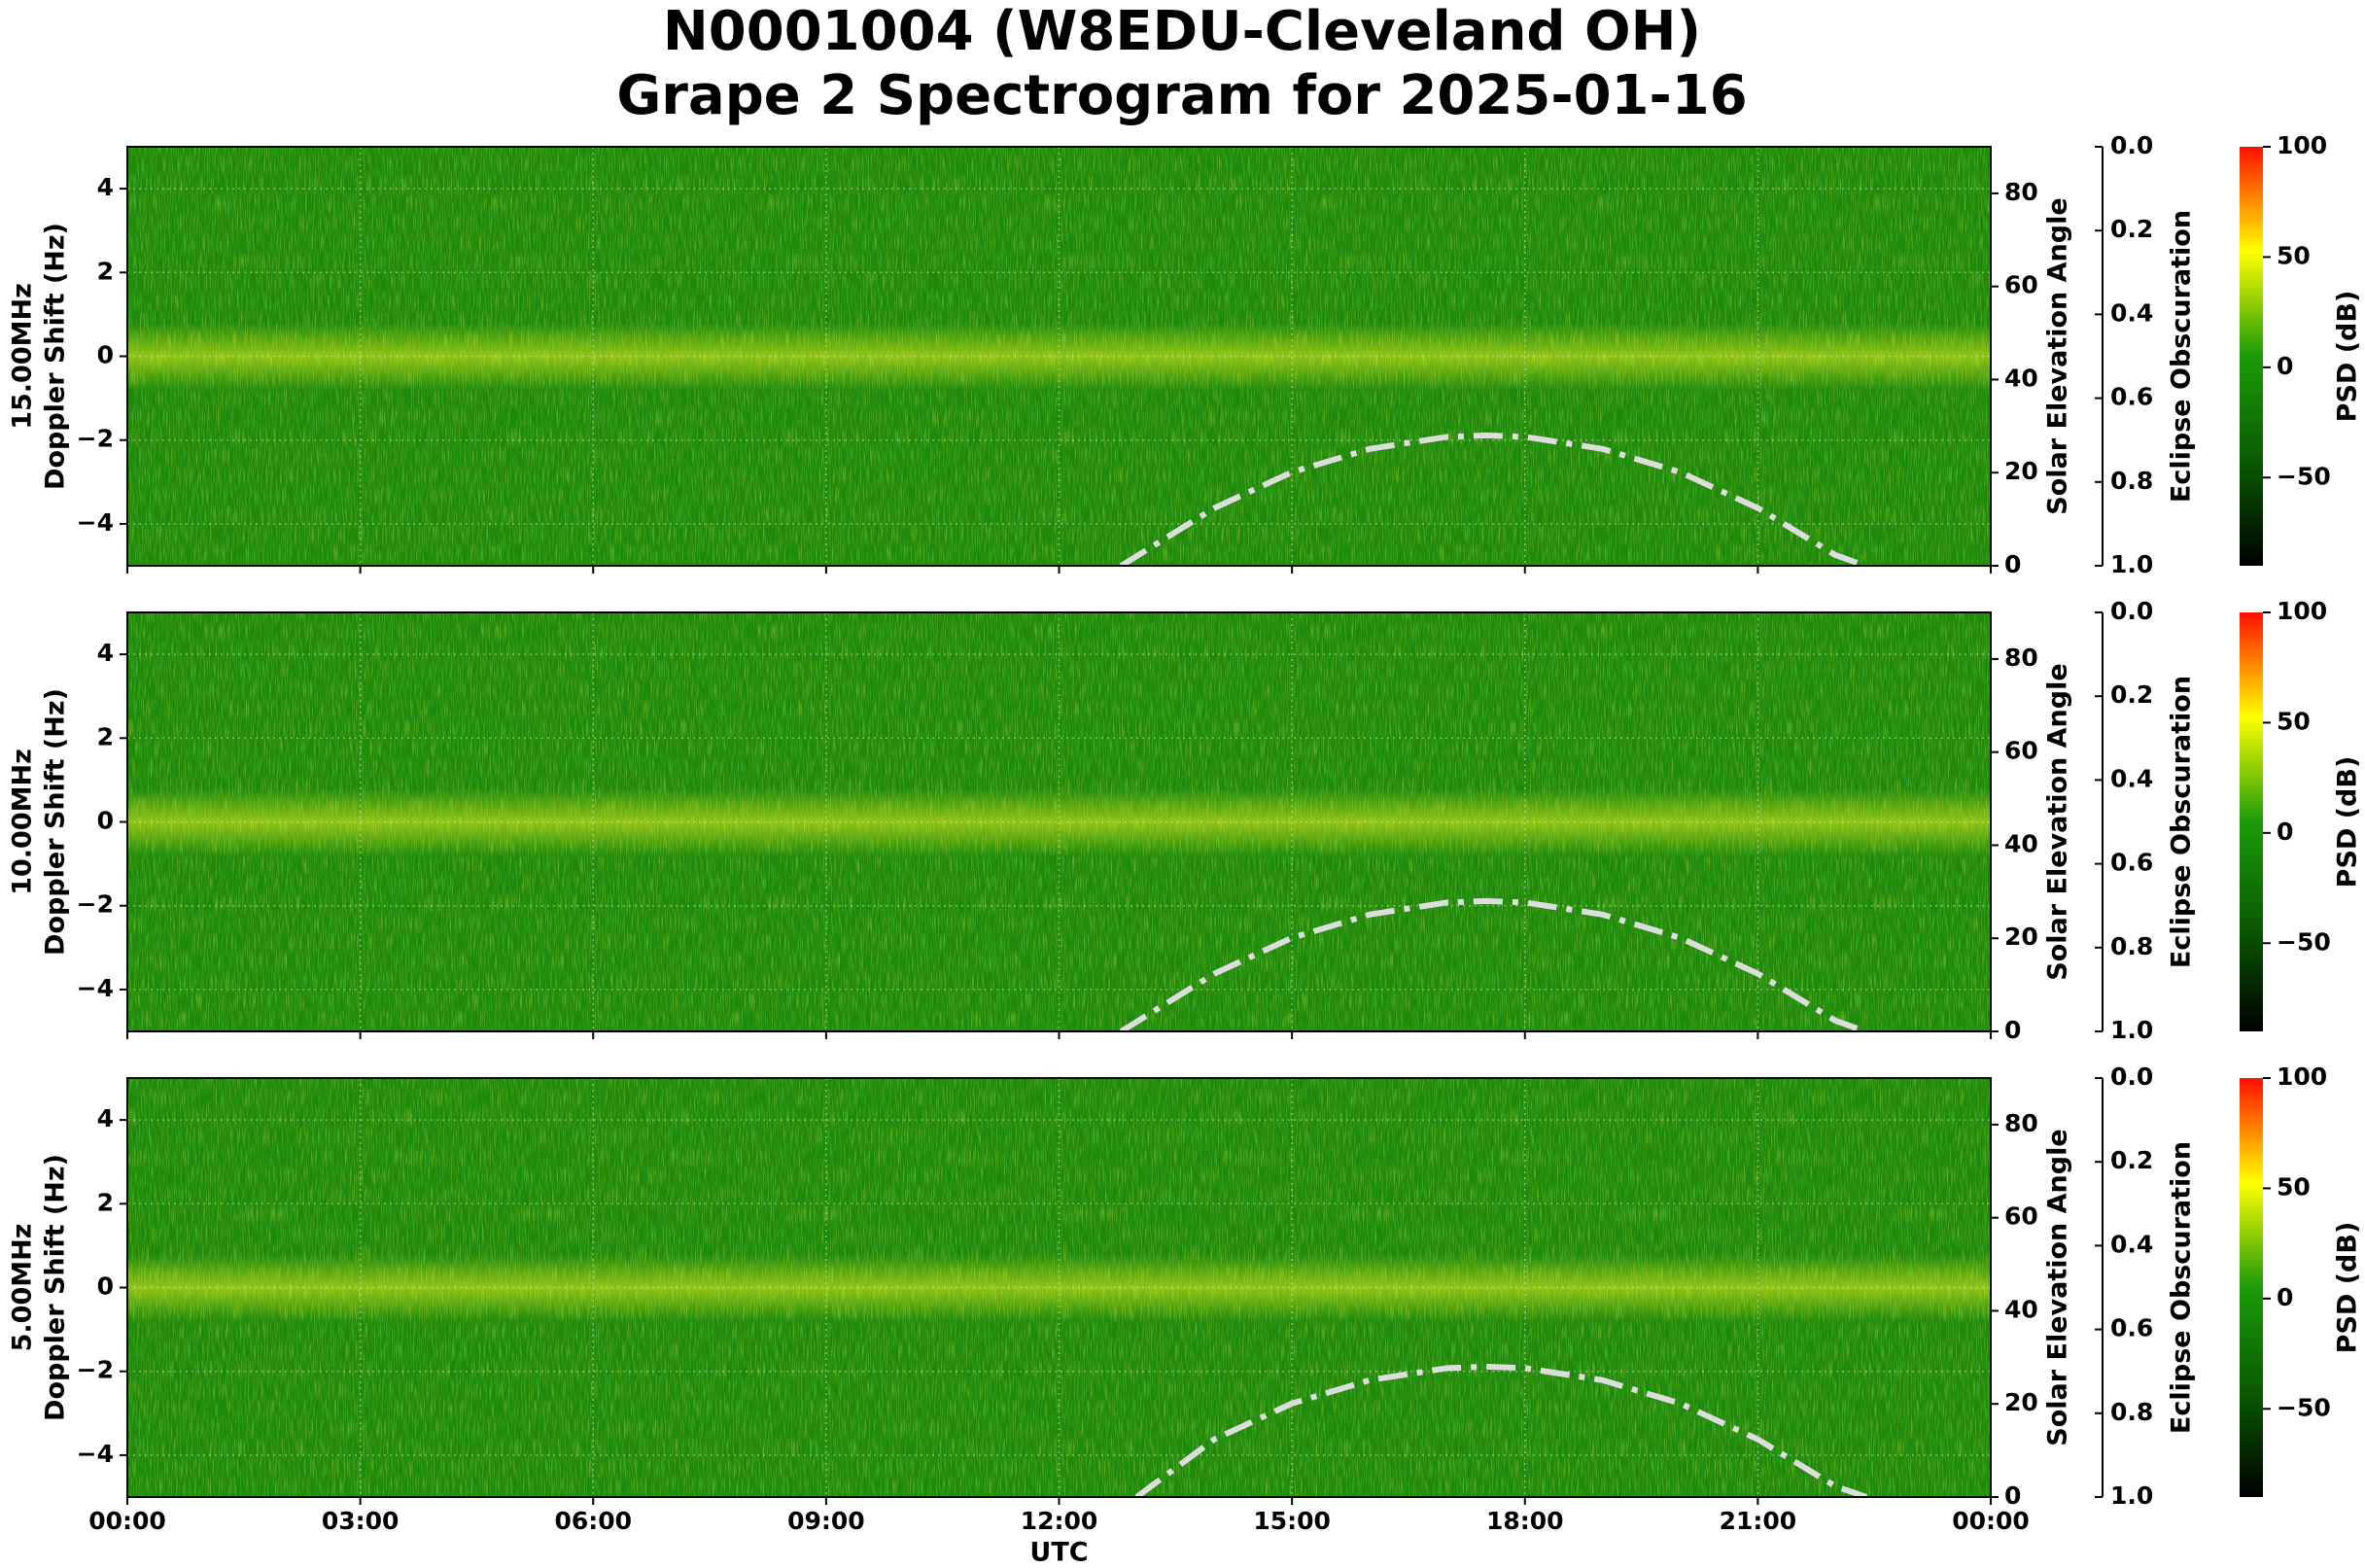 This screenshot has width=2365, height=1568. What do you see at coordinates (1525, 1521) in the screenshot?
I see `x-tick-label: 18:00` at bounding box center [1525, 1521].